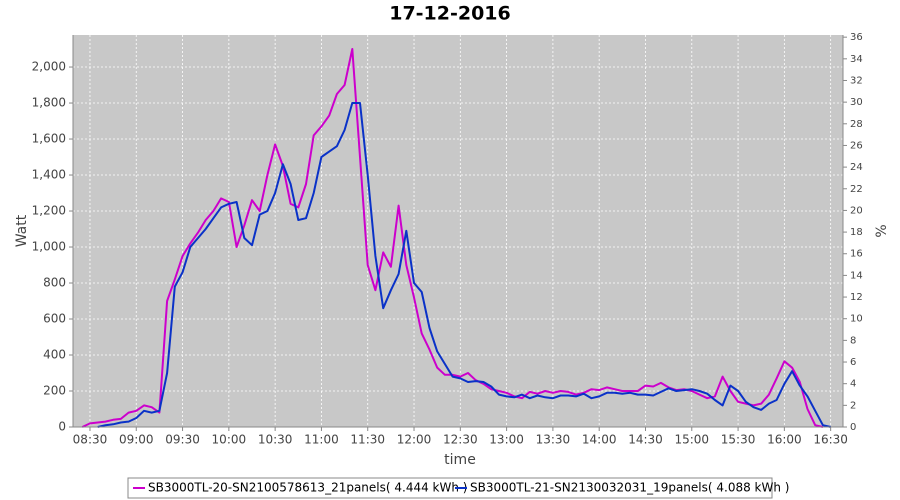 Image resolution: width=900 pixels, height=500 pixels. What do you see at coordinates (853, 384) in the screenshot?
I see `y2-tick-label: 4` at bounding box center [853, 384].